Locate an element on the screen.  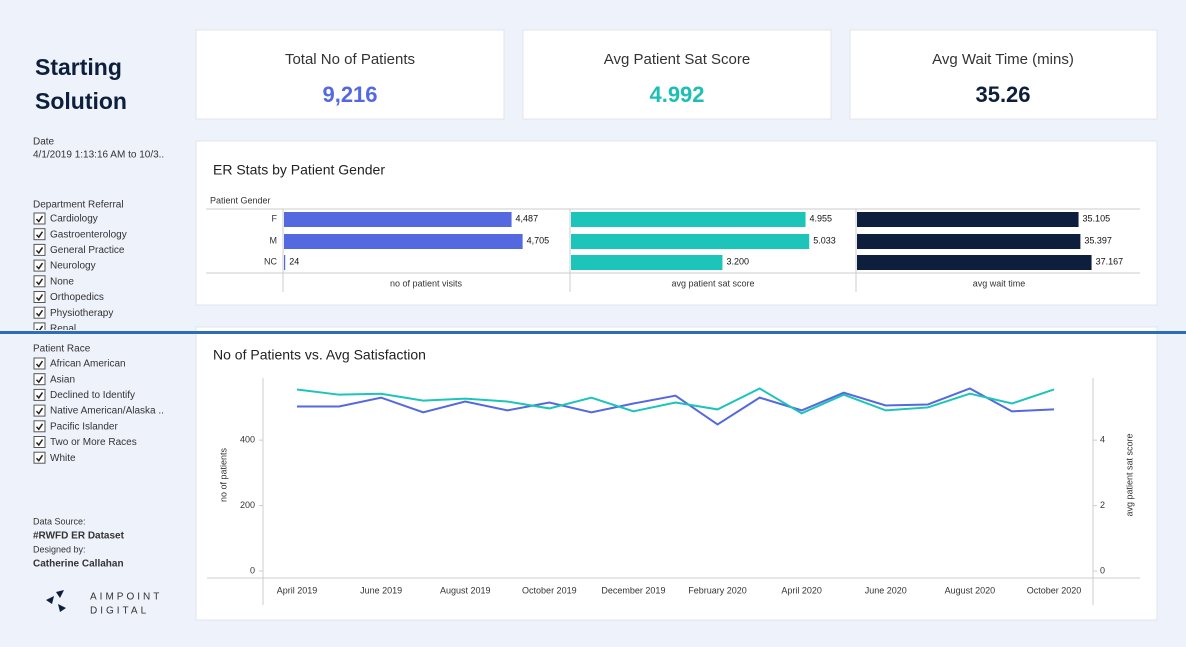
axis-title: avg wait time is located at coordinates (999, 283).